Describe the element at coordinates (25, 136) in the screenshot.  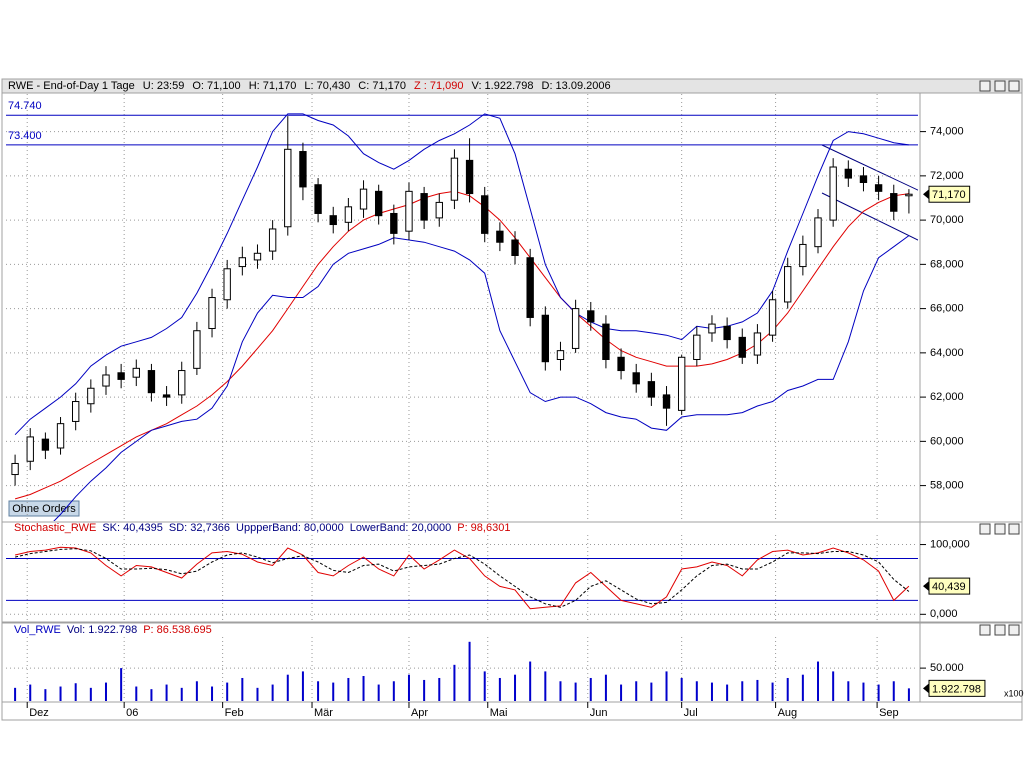
I see `level-label: 73.400` at that location.